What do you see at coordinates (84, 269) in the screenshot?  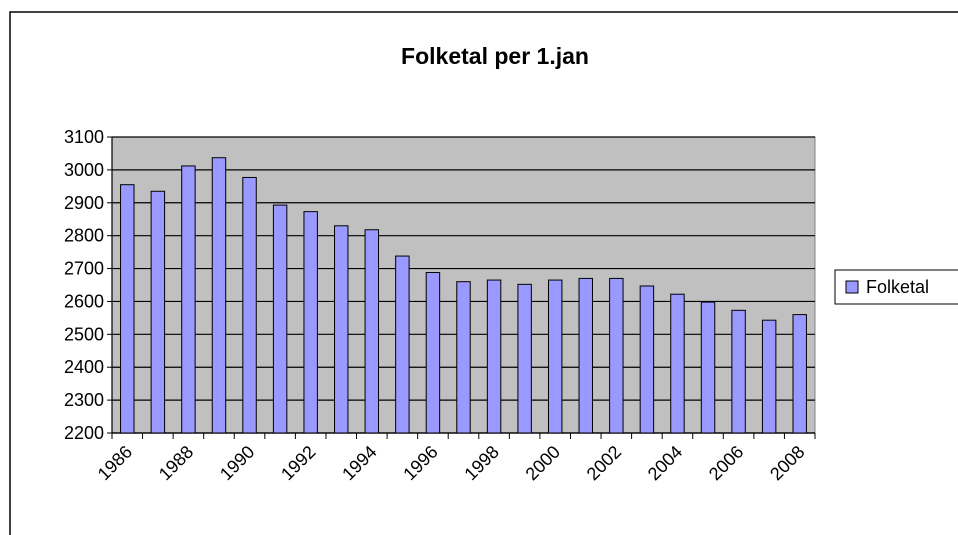 I see `y-tick-label: 2700` at bounding box center [84, 269].